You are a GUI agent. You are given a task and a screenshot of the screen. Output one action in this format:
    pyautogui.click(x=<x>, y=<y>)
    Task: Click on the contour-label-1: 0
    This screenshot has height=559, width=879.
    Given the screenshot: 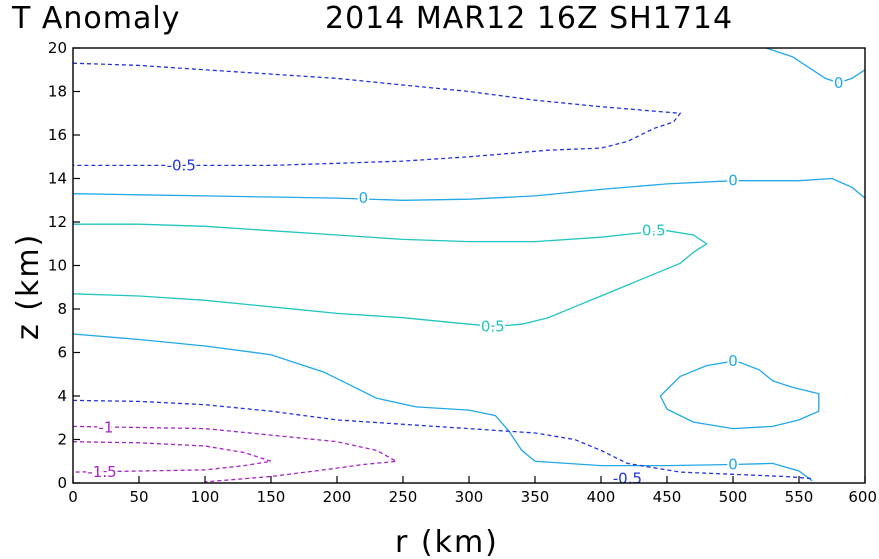 What is the action you would take?
    pyautogui.click(x=839, y=83)
    